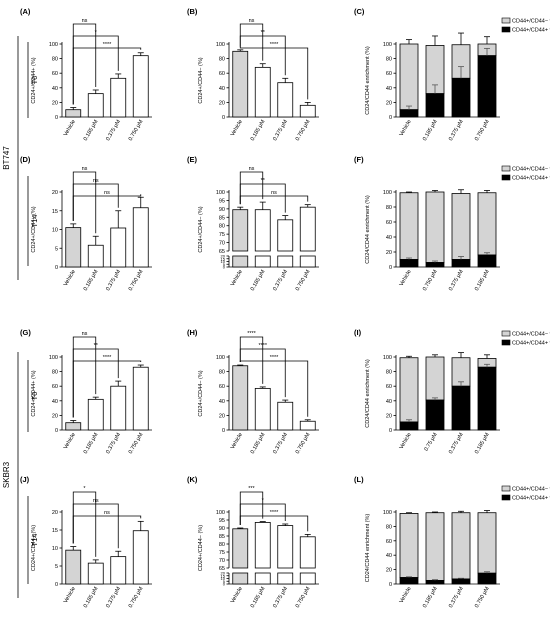  Describe the element at coordinates (222, 553) in the screenshot. I see `y-tick-label: 75` at that location.